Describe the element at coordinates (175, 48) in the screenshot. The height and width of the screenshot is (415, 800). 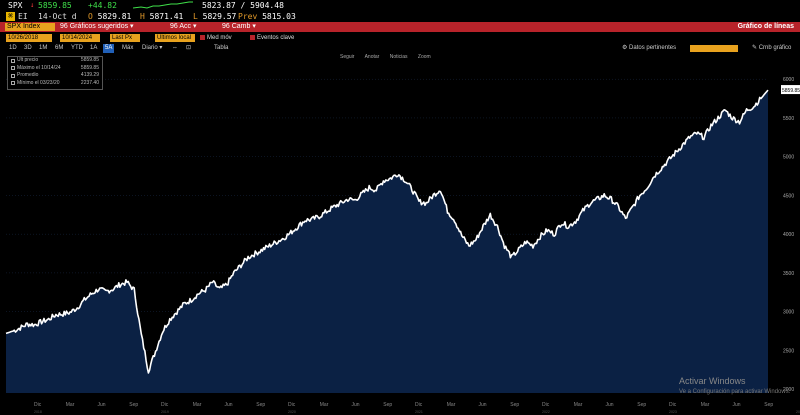
I see `compare-icon: ⇔` at that location.